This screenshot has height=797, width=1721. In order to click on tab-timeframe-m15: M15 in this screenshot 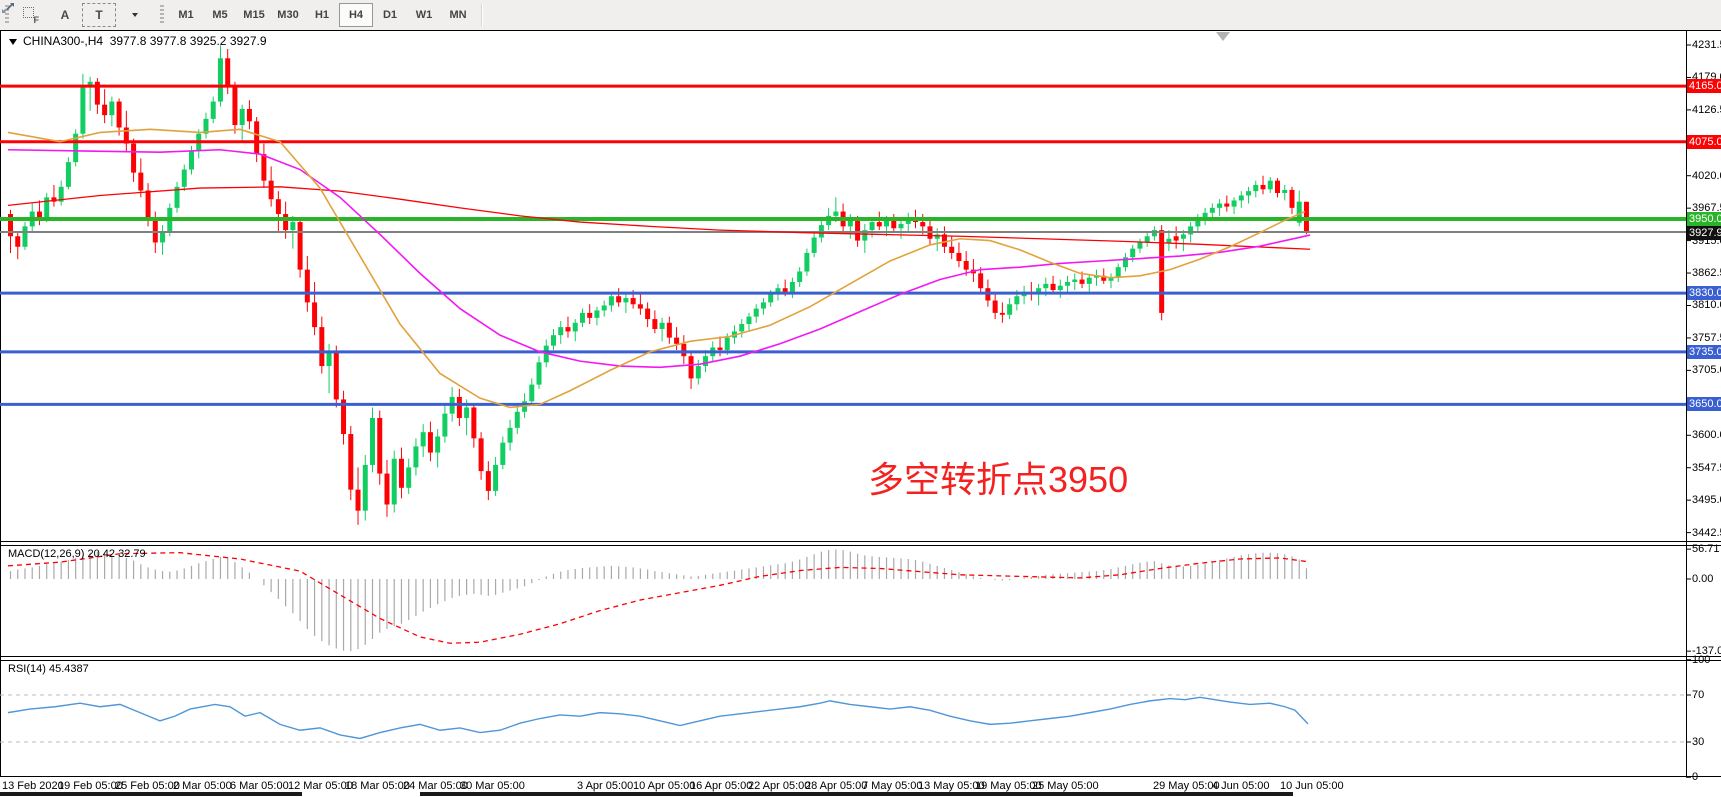, I will do `click(254, 15)`.